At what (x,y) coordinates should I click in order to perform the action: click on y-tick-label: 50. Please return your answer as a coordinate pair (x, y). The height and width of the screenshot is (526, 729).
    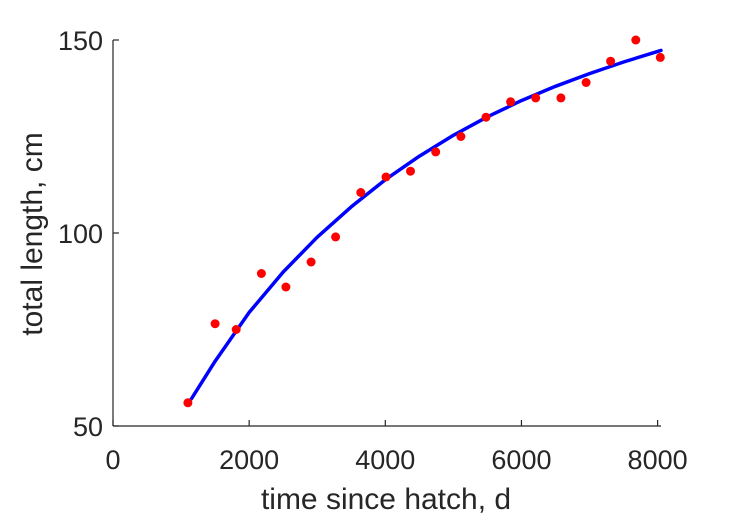
    Looking at the image, I should click on (88, 427).